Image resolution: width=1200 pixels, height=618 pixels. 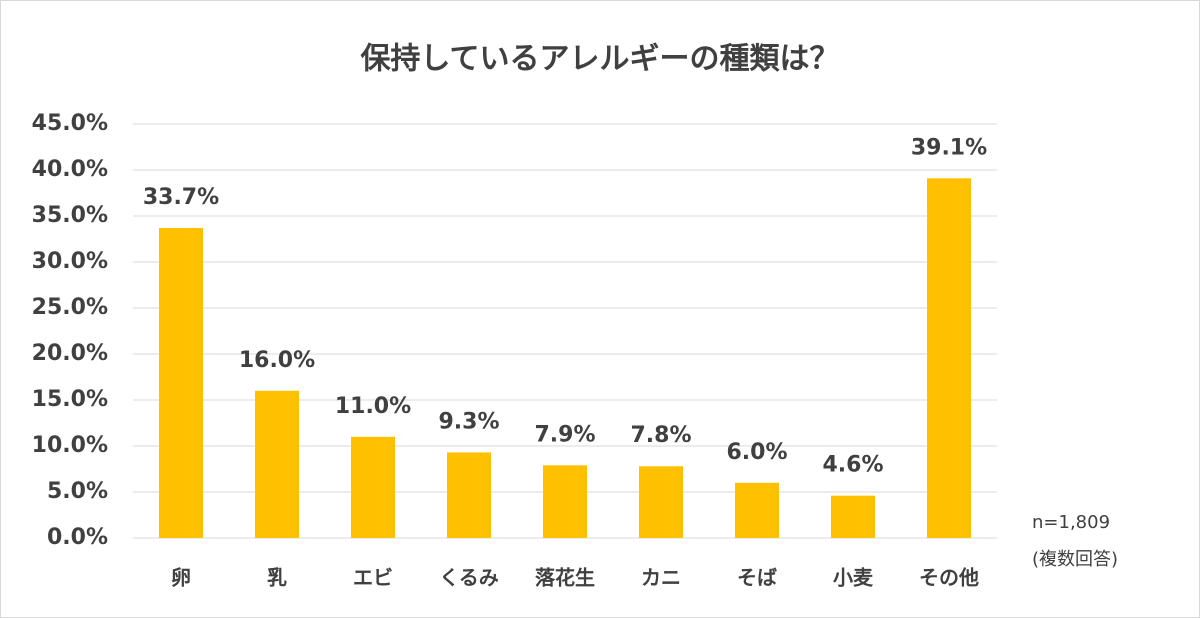 I want to click on chart-title: 保持しているアレルギーの種類は？, so click(x=599, y=59).